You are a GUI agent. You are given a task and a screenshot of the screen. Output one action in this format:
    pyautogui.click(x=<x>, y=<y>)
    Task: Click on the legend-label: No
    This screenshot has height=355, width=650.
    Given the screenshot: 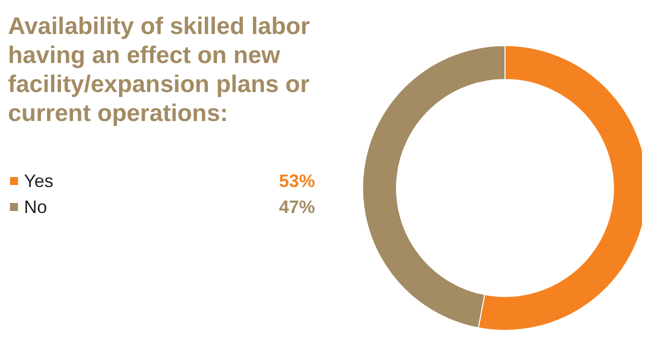 What is the action you would take?
    pyautogui.click(x=36, y=207)
    